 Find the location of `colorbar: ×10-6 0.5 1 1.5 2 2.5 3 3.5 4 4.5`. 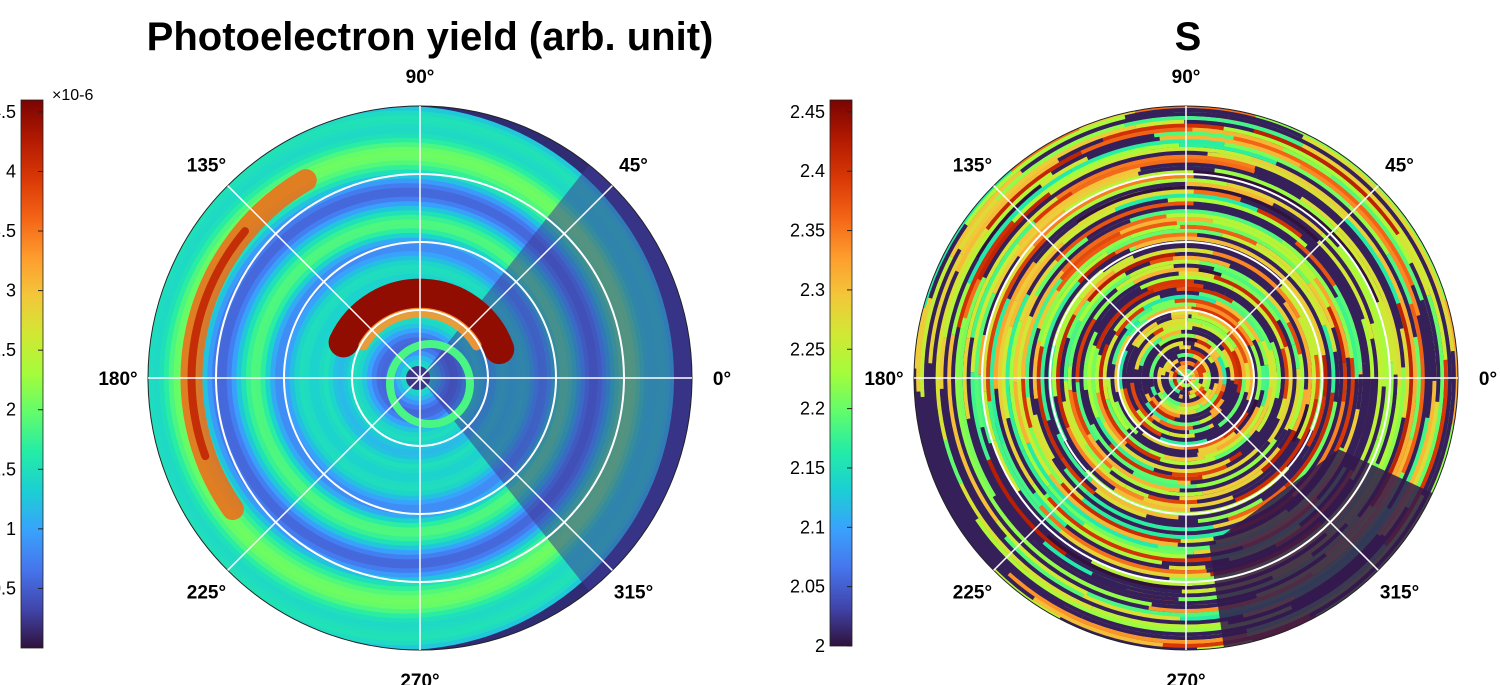

colorbar: ×10-6 0.5 1 1.5 2 2.5 3 3.5 4 4.5 is located at coordinates (46, 368).